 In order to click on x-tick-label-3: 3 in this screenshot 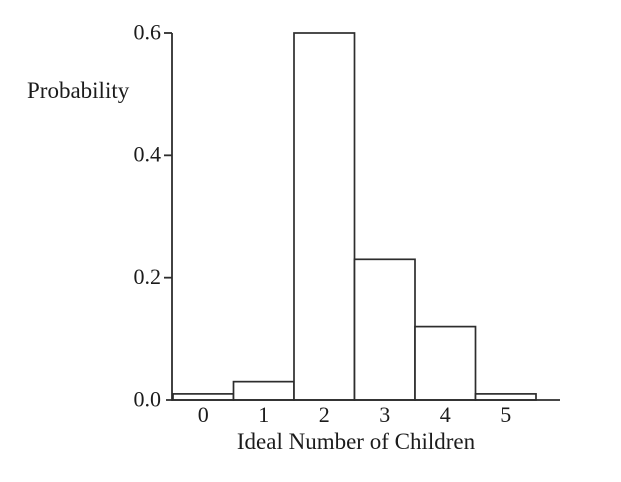, I will do `click(384, 414)`.